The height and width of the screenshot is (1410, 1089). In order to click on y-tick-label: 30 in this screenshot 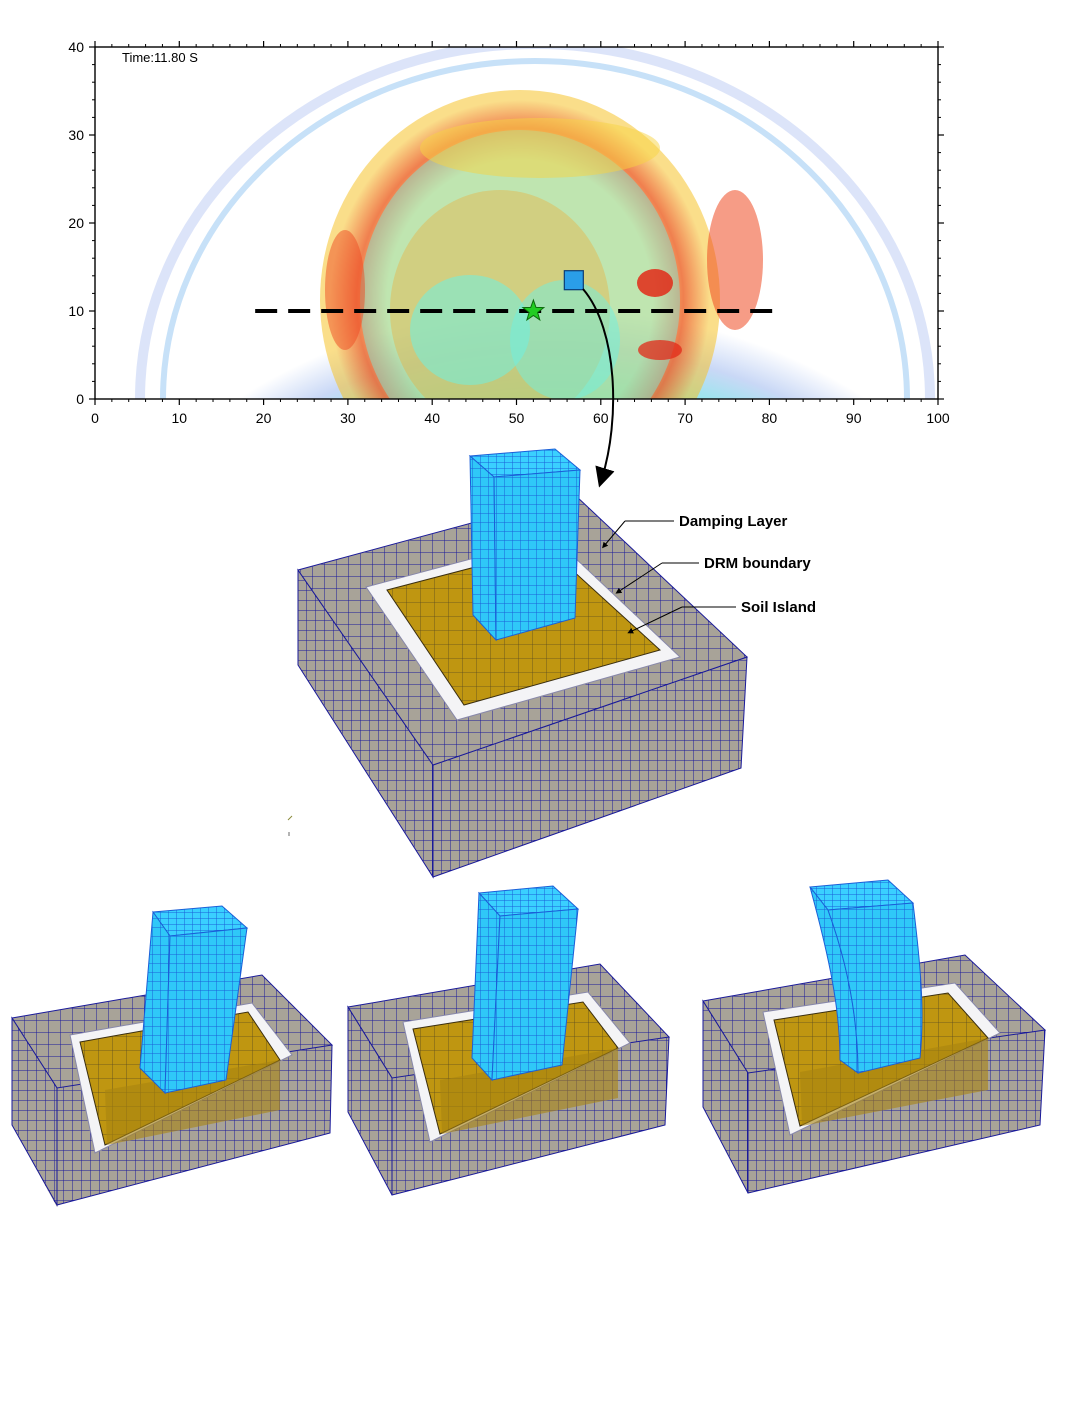, I will do `click(76, 135)`.